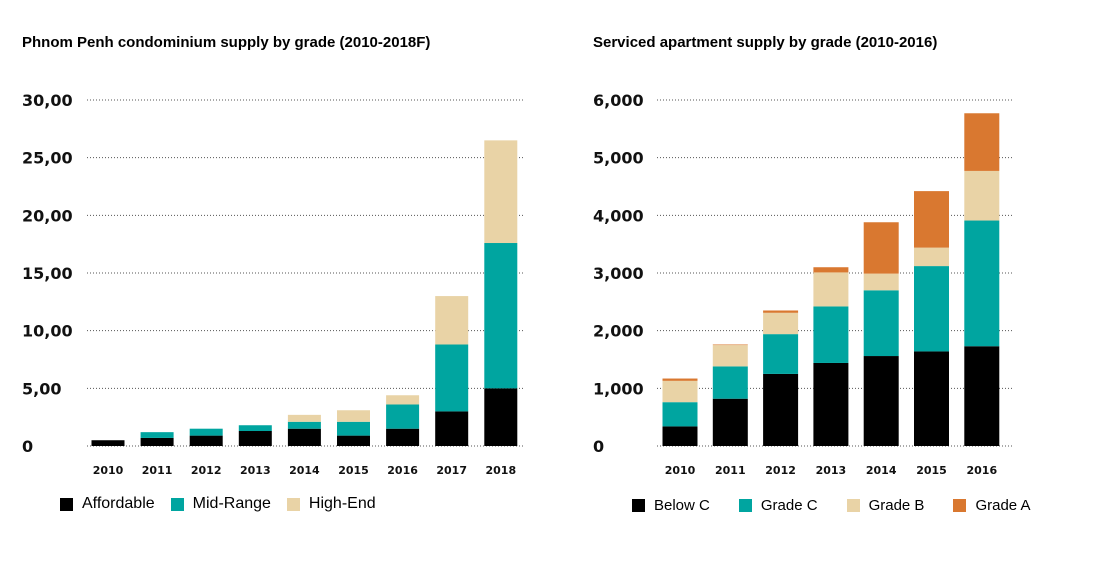  I want to click on y-tick-label: 3,000, so click(618, 273).